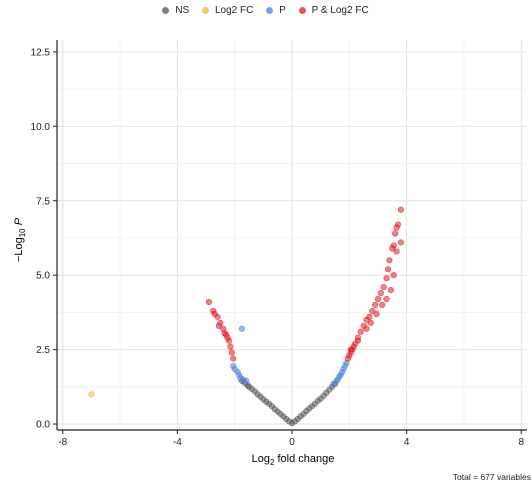 The width and height of the screenshot is (531, 488). What do you see at coordinates (177, 442) in the screenshot?
I see `x-tick-label: -4` at bounding box center [177, 442].